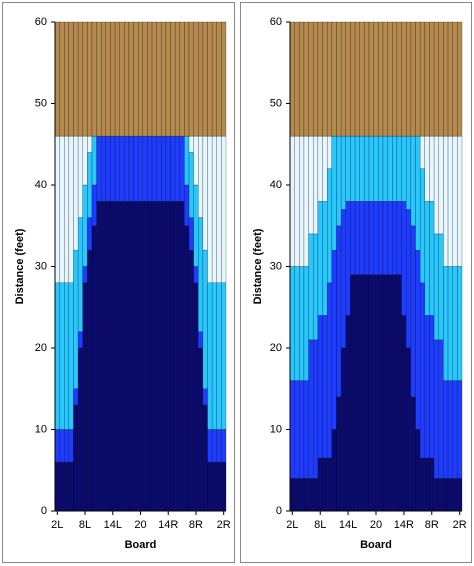  What do you see at coordinates (276, 185) in the screenshot?
I see `y-tick-label: 40` at bounding box center [276, 185].